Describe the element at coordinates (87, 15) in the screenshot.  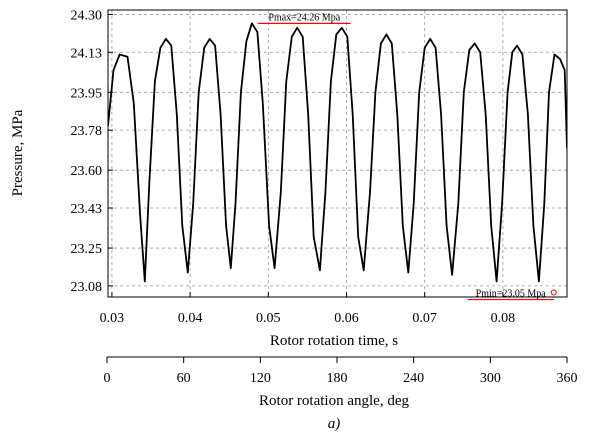
I see `y-tick-label: 24.30` at that location.